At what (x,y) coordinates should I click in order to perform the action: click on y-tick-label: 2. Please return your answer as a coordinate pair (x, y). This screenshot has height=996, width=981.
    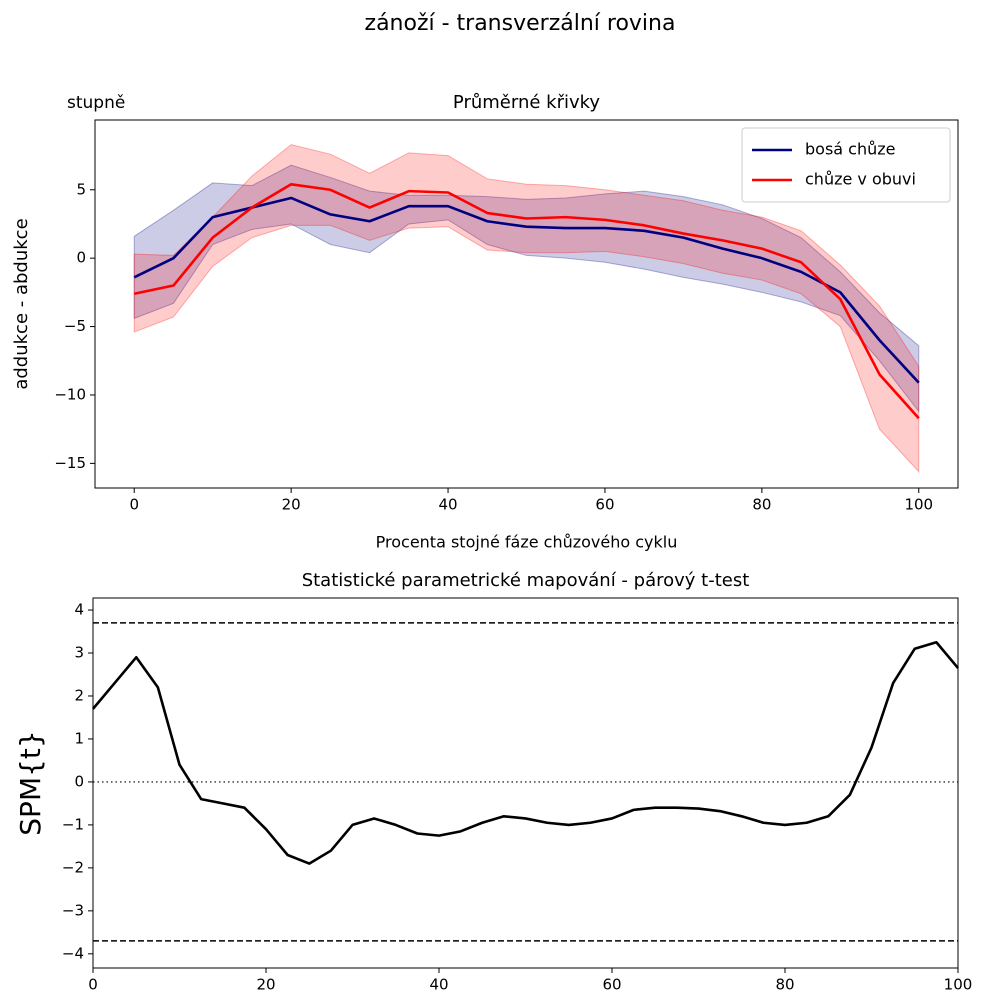
    Looking at the image, I should click on (79, 695).